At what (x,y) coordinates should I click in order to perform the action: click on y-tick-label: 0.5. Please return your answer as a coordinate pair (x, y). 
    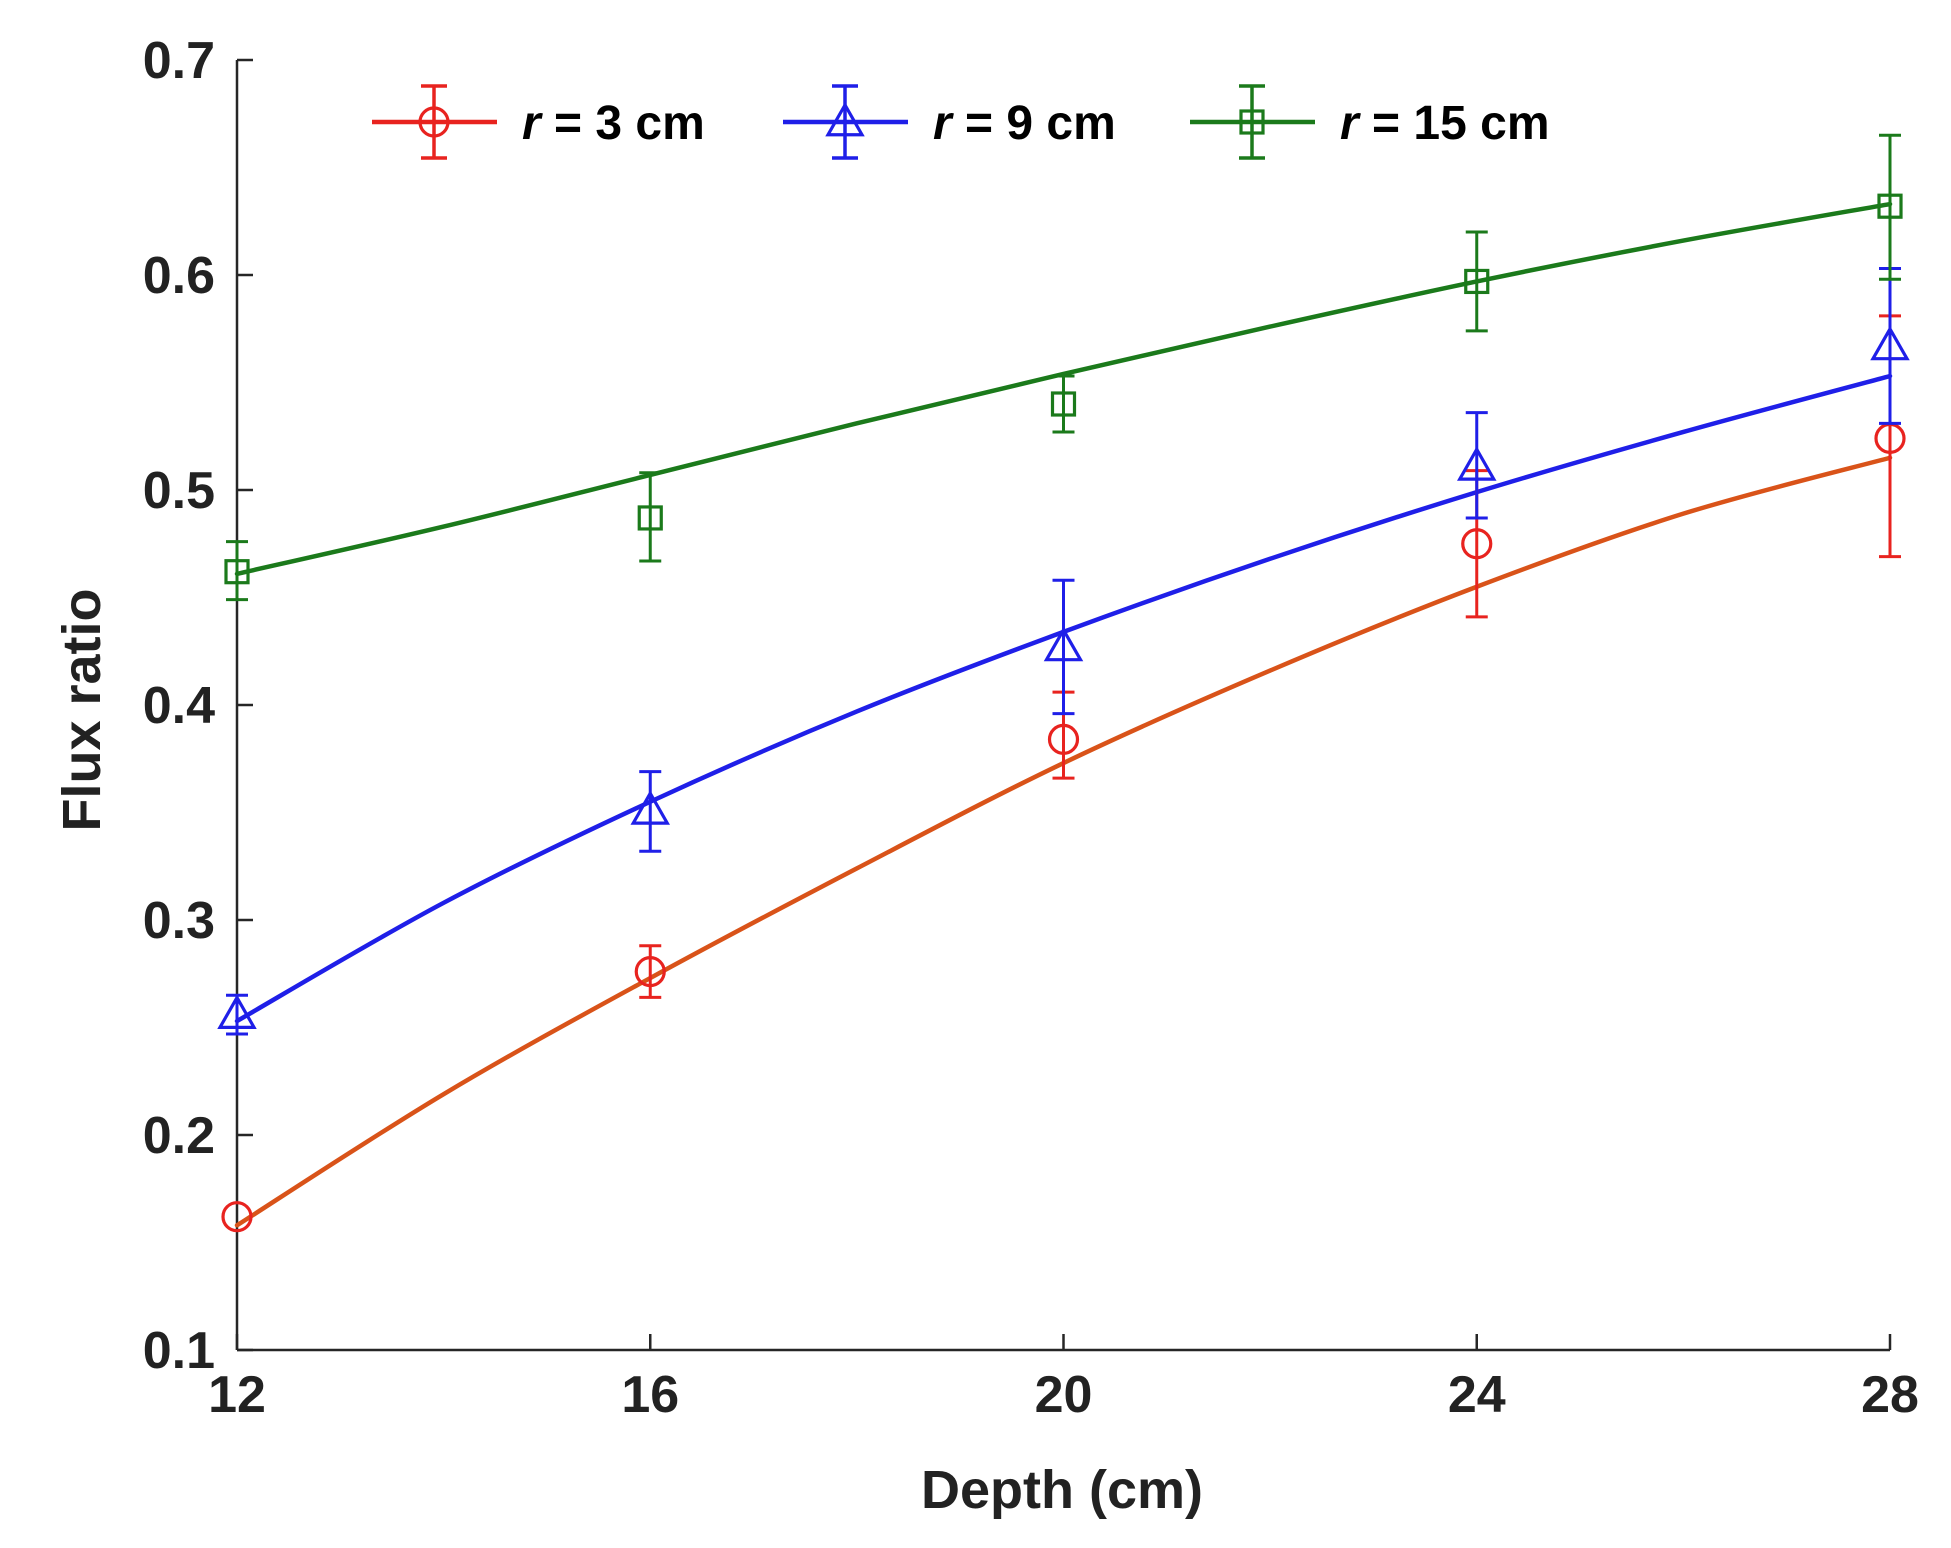
    Looking at the image, I should click on (179, 491).